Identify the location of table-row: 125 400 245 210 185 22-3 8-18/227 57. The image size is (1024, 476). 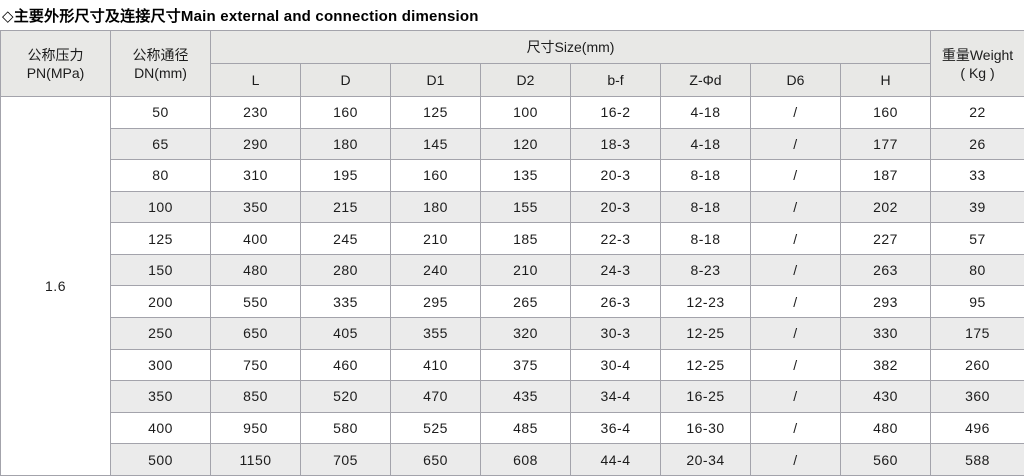
(512, 238).